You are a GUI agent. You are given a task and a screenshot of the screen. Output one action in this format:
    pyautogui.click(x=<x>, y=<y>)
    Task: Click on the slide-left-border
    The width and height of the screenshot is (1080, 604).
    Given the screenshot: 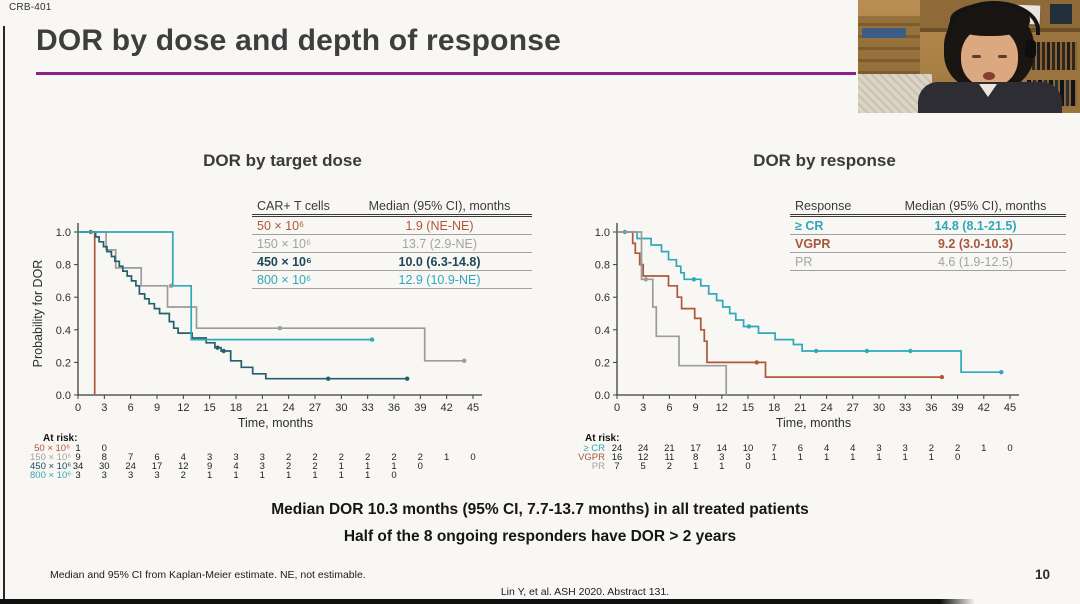 What is the action you would take?
    pyautogui.click(x=4, y=313)
    